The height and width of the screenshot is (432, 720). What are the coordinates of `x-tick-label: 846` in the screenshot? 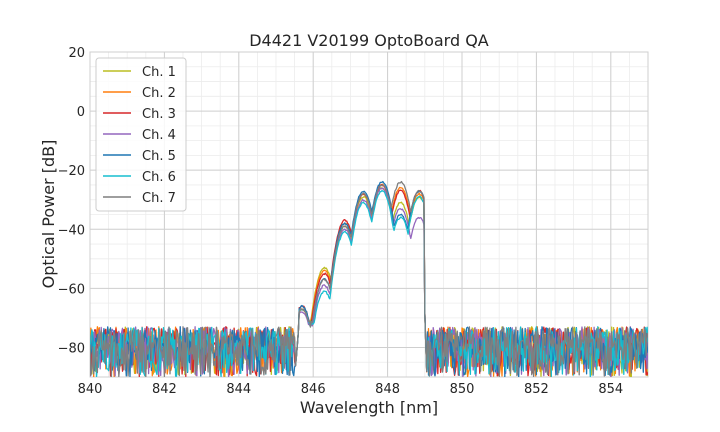 It's located at (313, 389).